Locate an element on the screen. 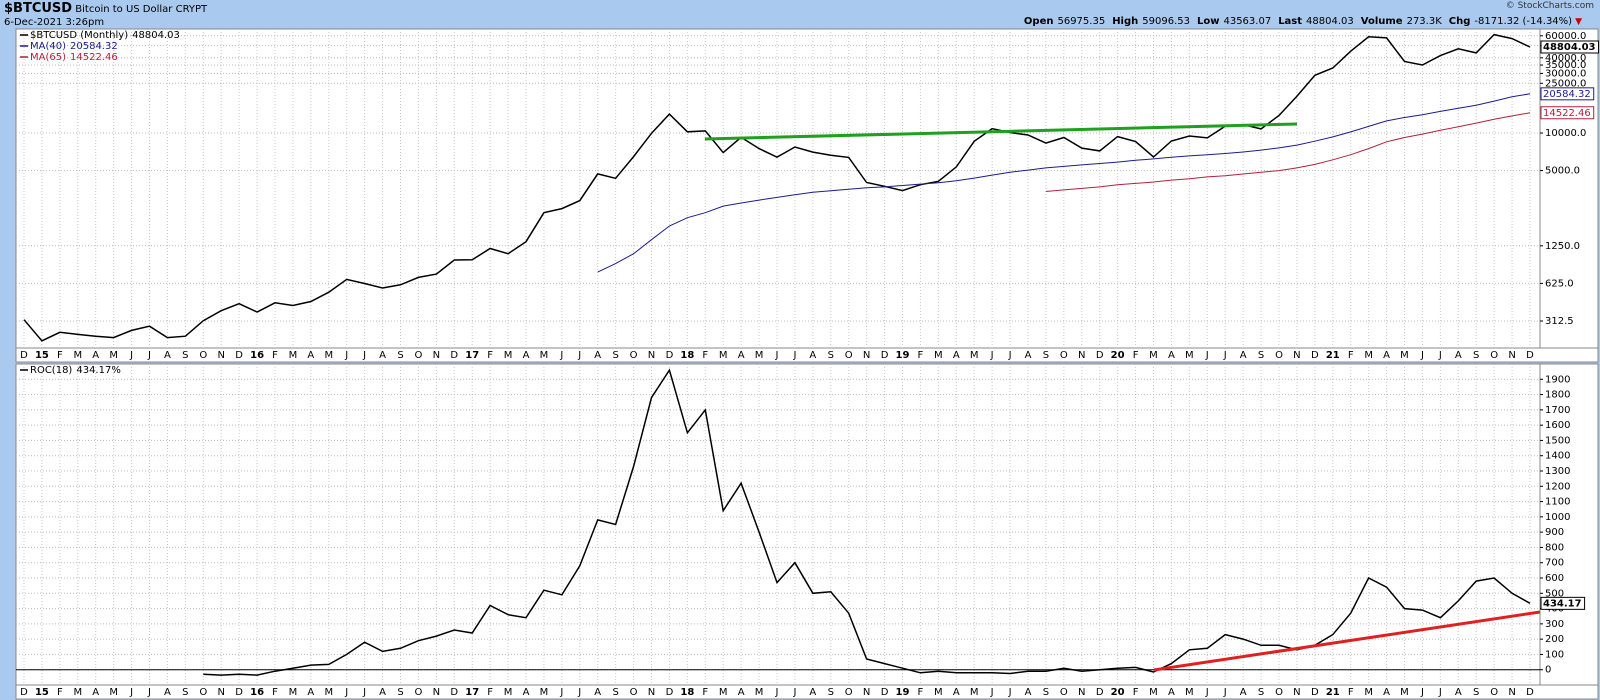 The height and width of the screenshot is (700, 1600). last-value-box is located at coordinates (1570, 47).